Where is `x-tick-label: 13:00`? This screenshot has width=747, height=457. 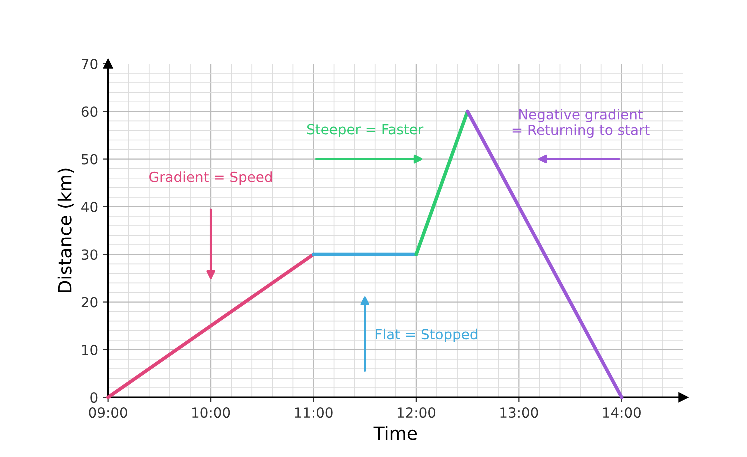 x-tick-label: 13:00 is located at coordinates (519, 413).